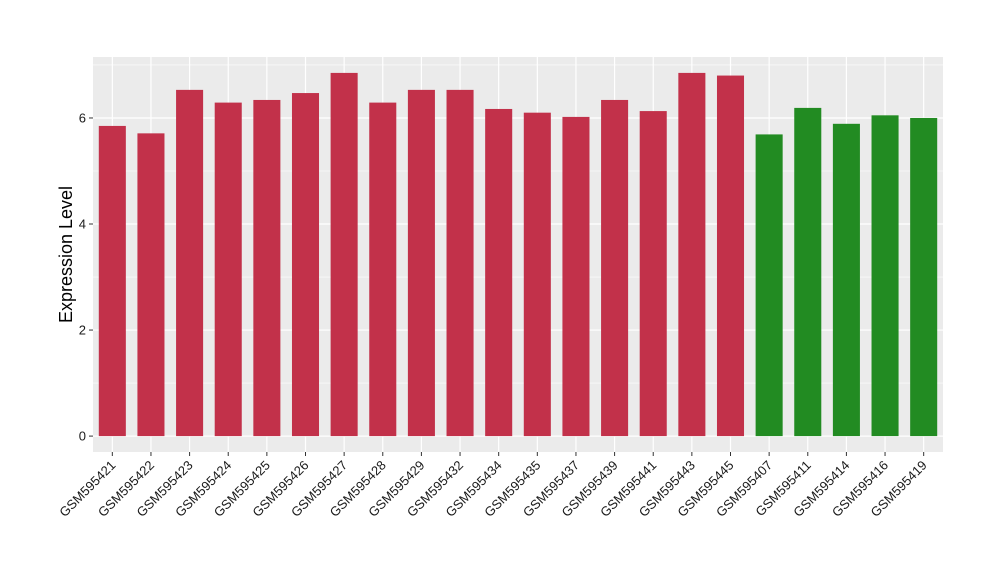  Describe the element at coordinates (190, 263) in the screenshot. I see `bar-GSM595423` at that location.